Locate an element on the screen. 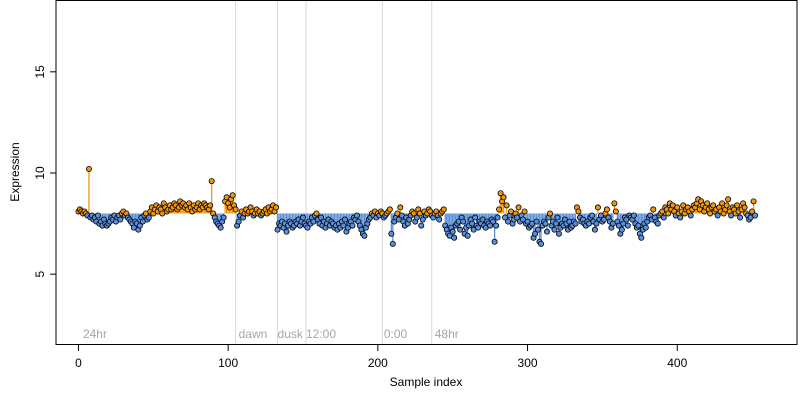 Image resolution: width=800 pixels, height=400 pixels. group-label: dawn is located at coordinates (253, 334).